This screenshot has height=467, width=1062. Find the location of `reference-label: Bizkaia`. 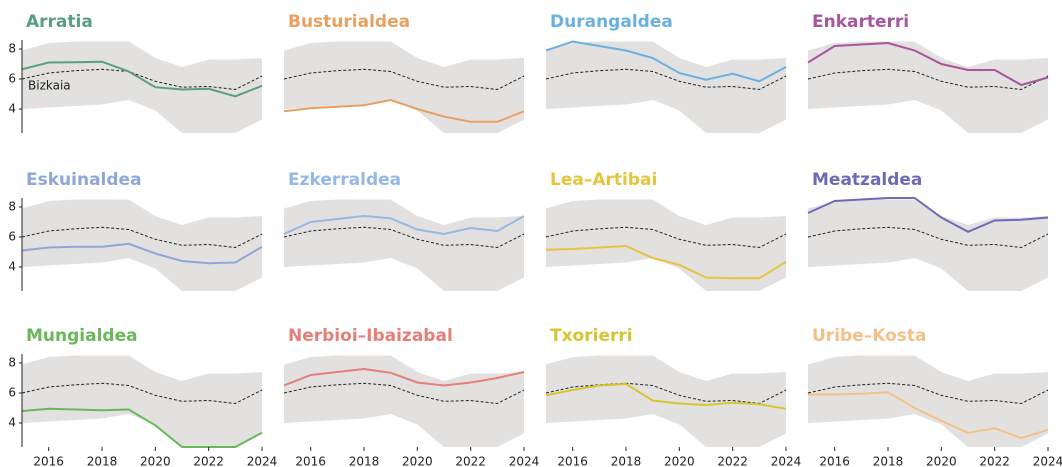

reference-label: Bizkaia is located at coordinates (49, 86).